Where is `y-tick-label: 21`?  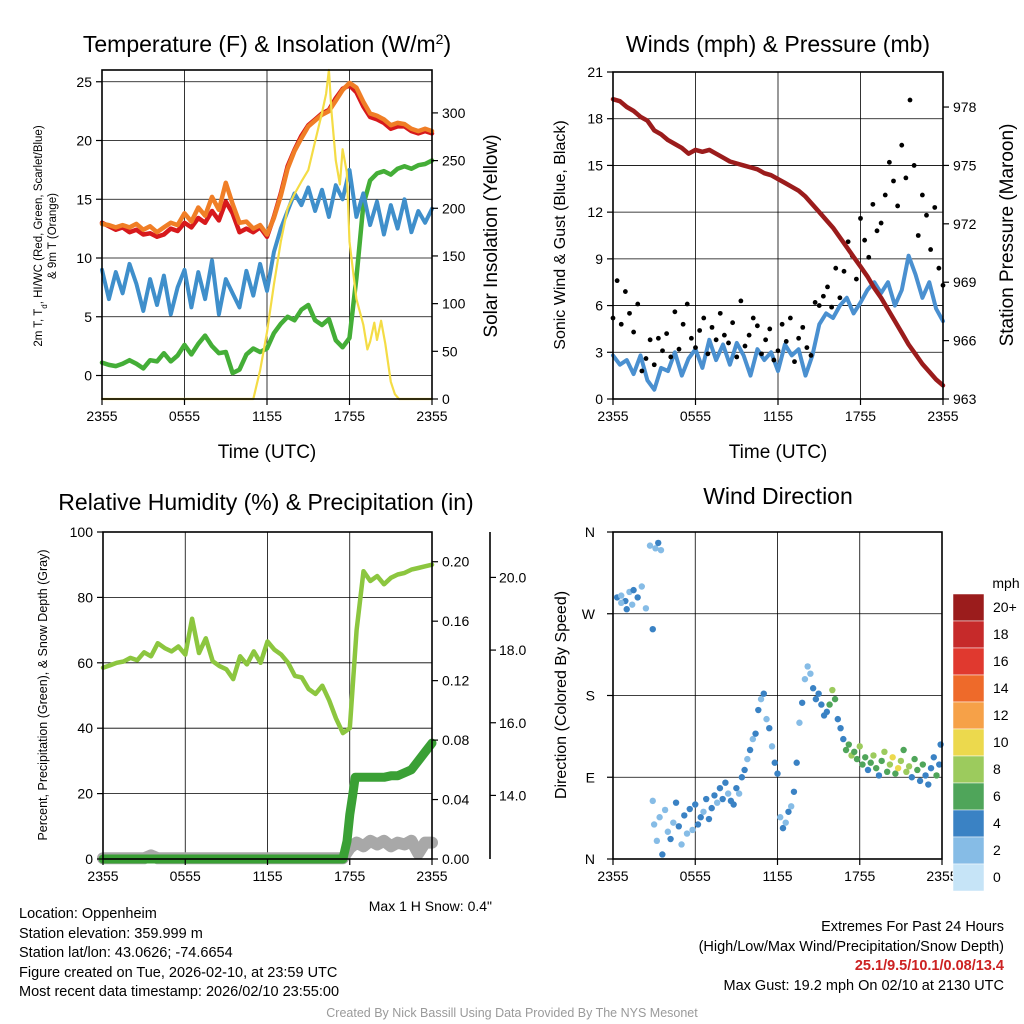
y-tick-label: 21 is located at coordinates (595, 72).